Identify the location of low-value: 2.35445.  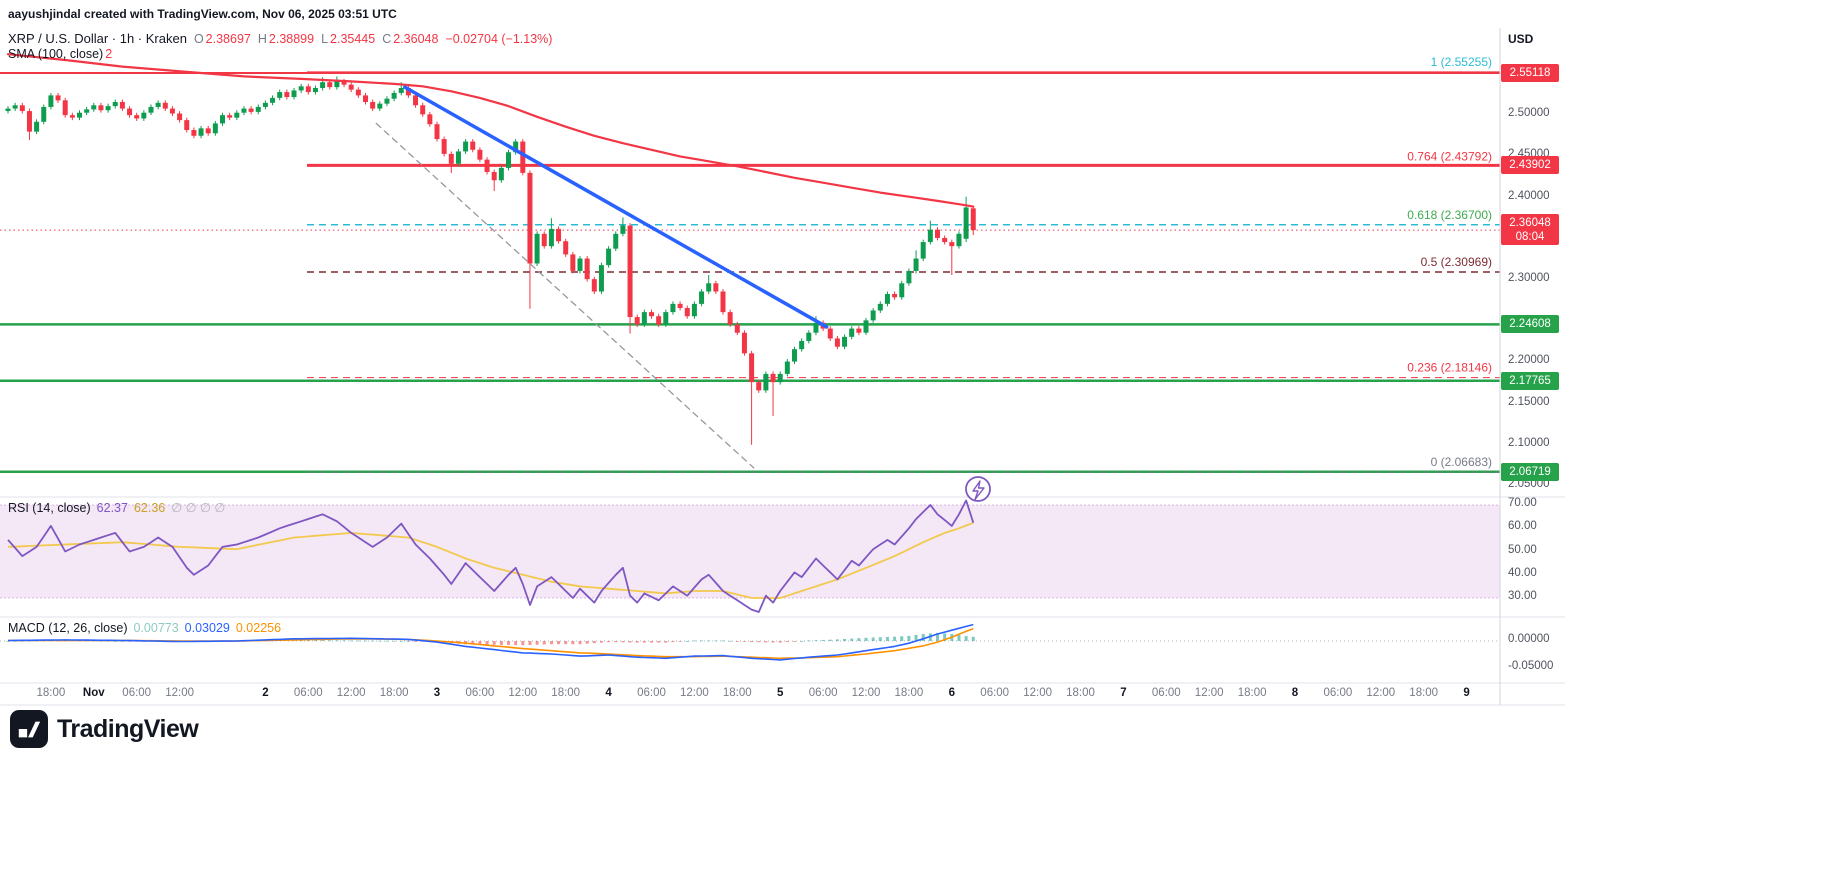
(353, 39).